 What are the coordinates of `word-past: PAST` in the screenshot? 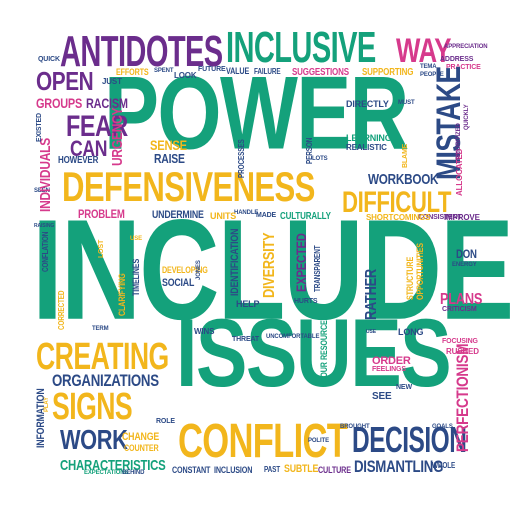 It's located at (272, 469).